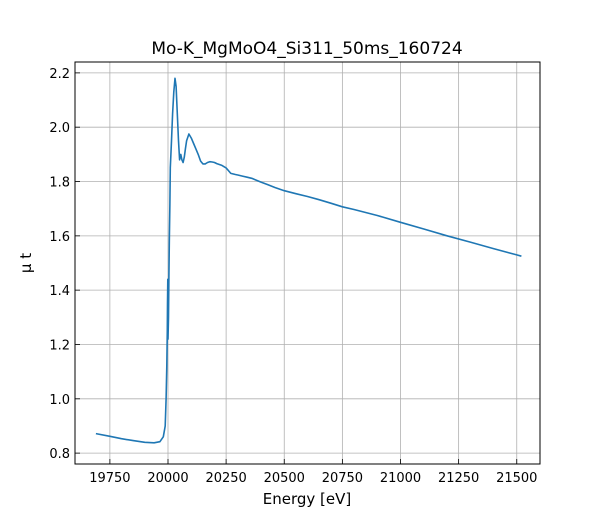  Describe the element at coordinates (284, 478) in the screenshot. I see `x-tick-label: 20500` at that location.